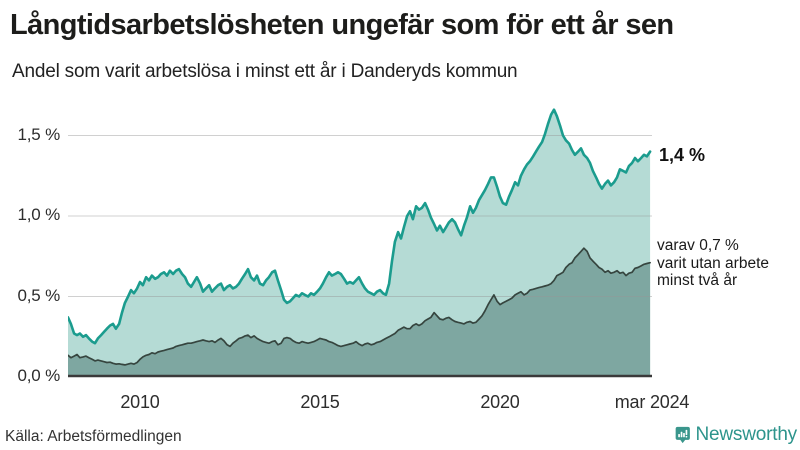  I want to click on source-caption: Källa: Arbetsförmedlingen, so click(93, 436).